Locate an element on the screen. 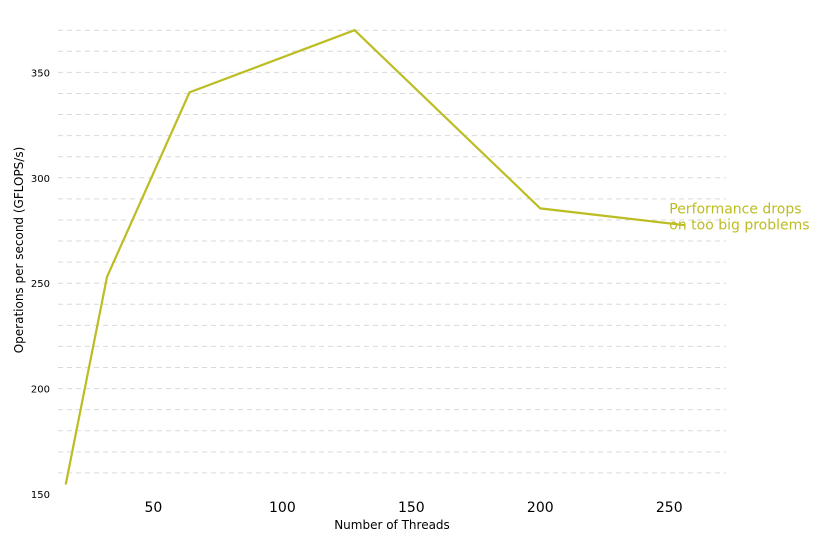  y-axis-label: Operations per second (GFLOPS/s) is located at coordinates (19, 250).